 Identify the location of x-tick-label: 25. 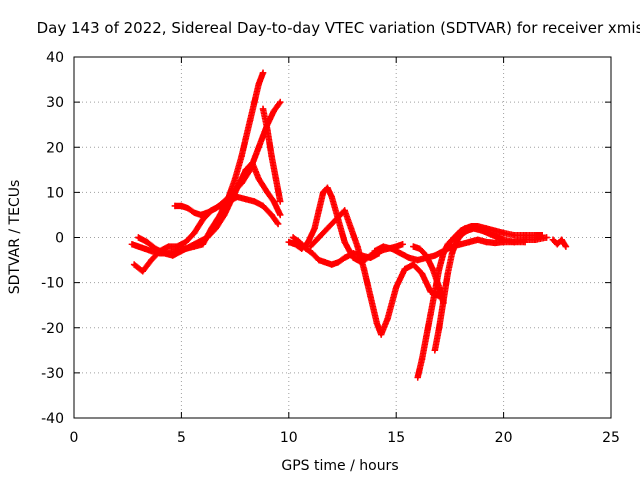
(611, 438).